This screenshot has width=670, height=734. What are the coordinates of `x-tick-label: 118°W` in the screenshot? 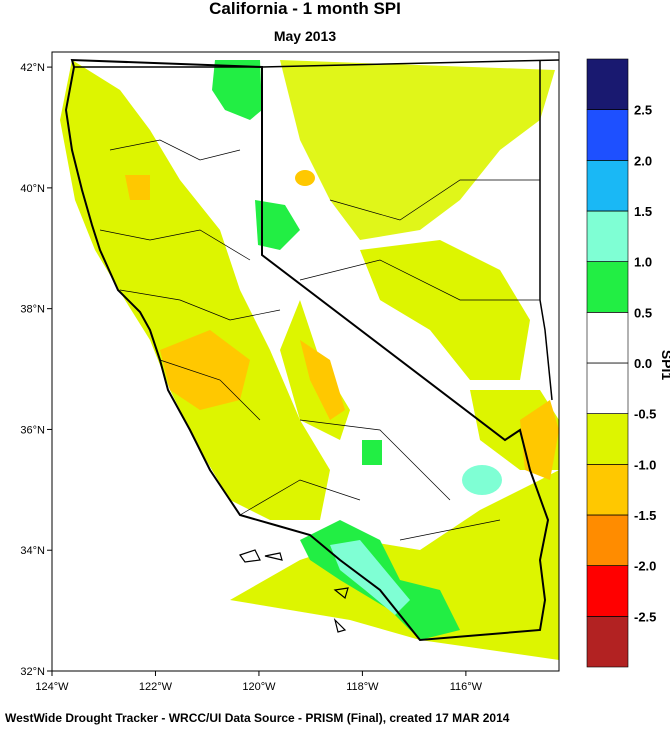 It's located at (362, 687).